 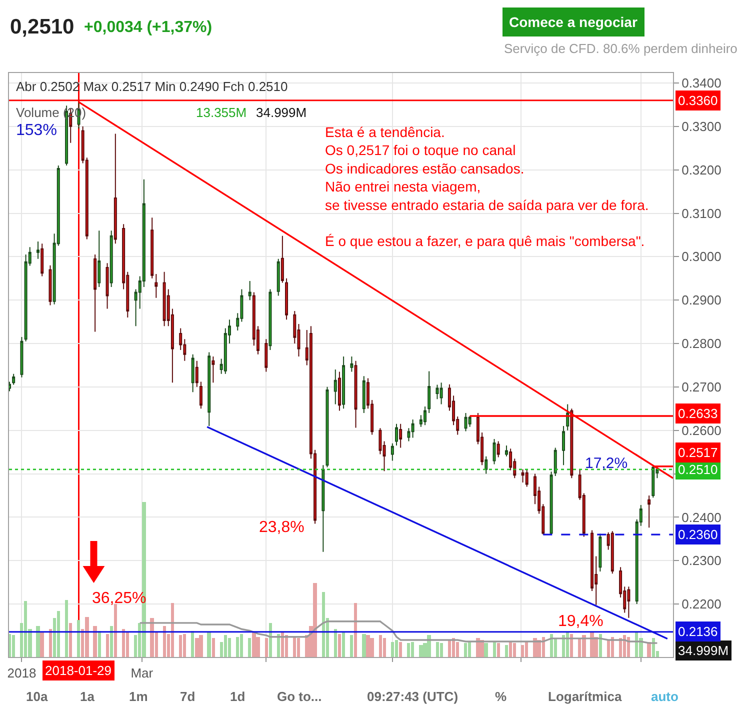 What do you see at coordinates (37, 696) in the screenshot?
I see `text: 10a` at bounding box center [37, 696].